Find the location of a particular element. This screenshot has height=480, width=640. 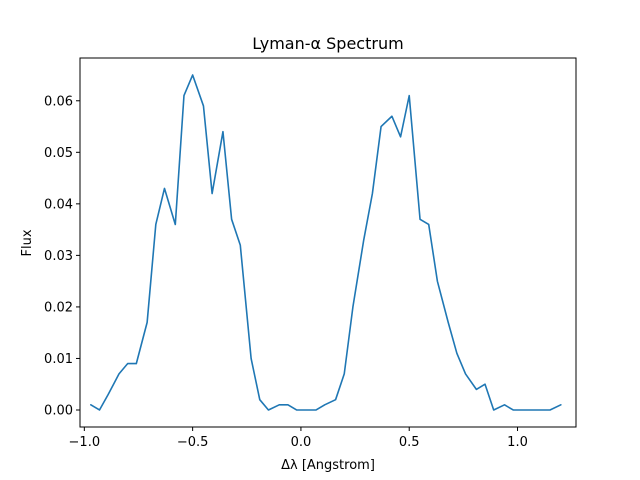

x-tick-label: 0.0 is located at coordinates (301, 442).